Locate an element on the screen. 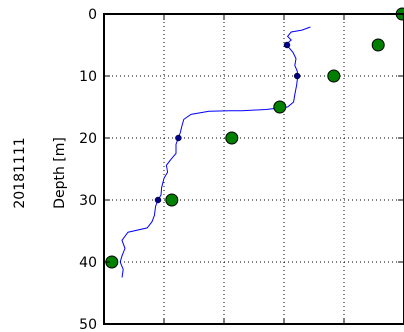 The width and height of the screenshot is (404, 332). y-tick-label: 20 is located at coordinates (88, 139).